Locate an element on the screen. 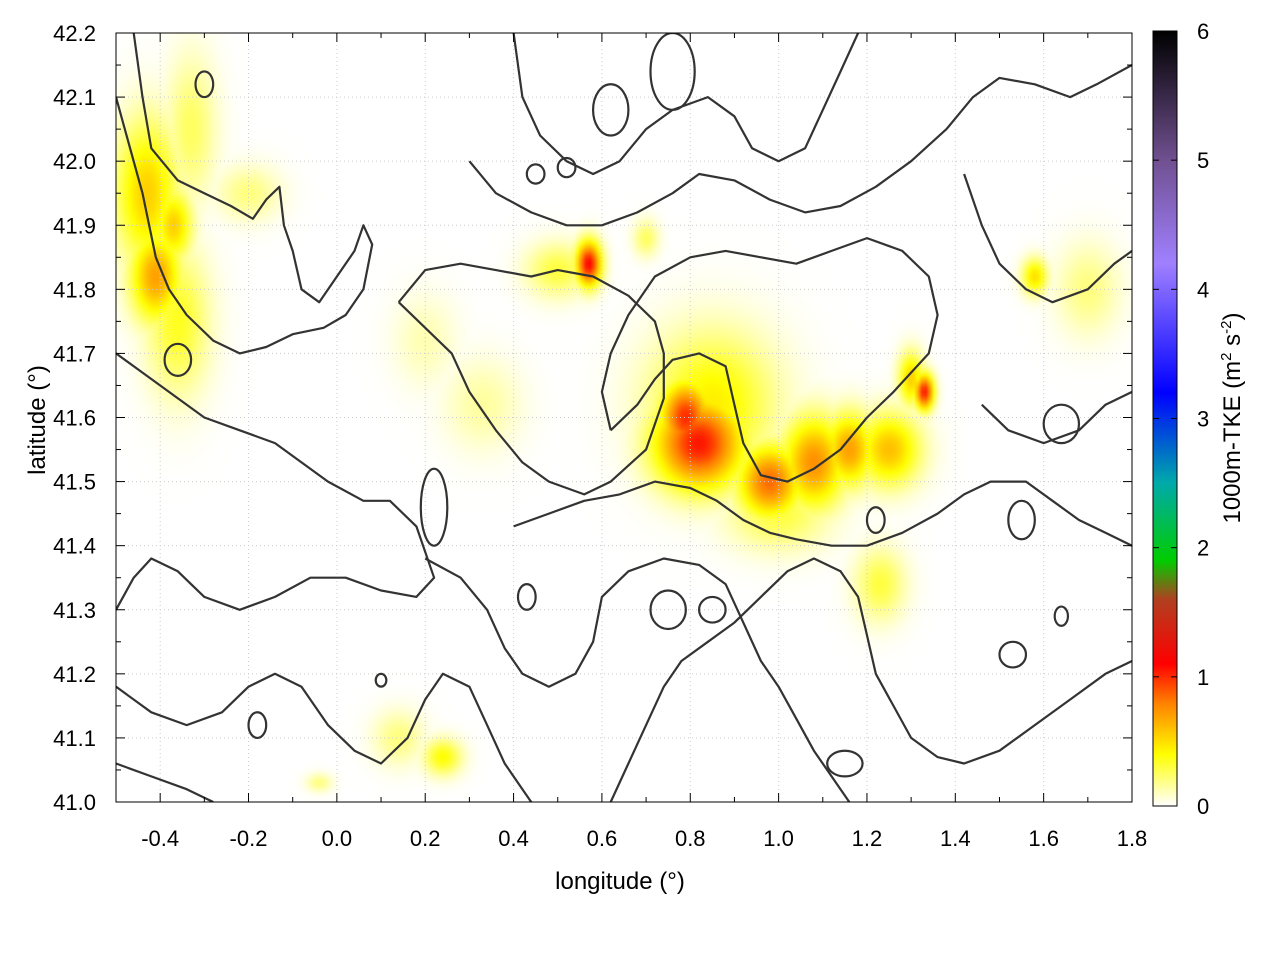  y-tick-label: 41.3 is located at coordinates (74, 610).